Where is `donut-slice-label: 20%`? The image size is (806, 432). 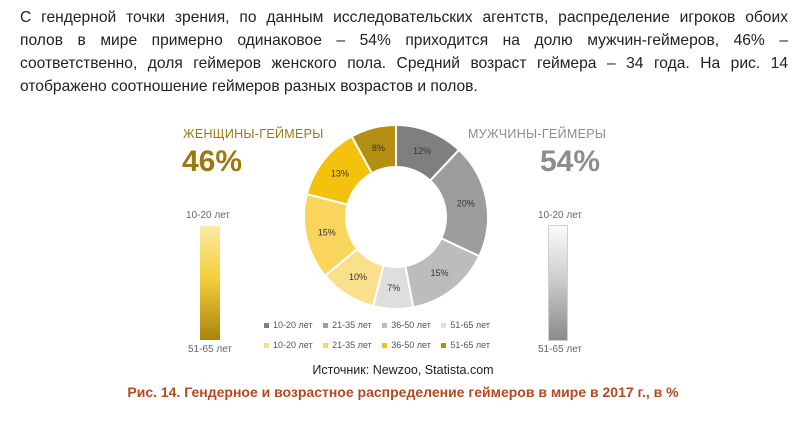 donut-slice-label: 20% is located at coordinates (466, 204).